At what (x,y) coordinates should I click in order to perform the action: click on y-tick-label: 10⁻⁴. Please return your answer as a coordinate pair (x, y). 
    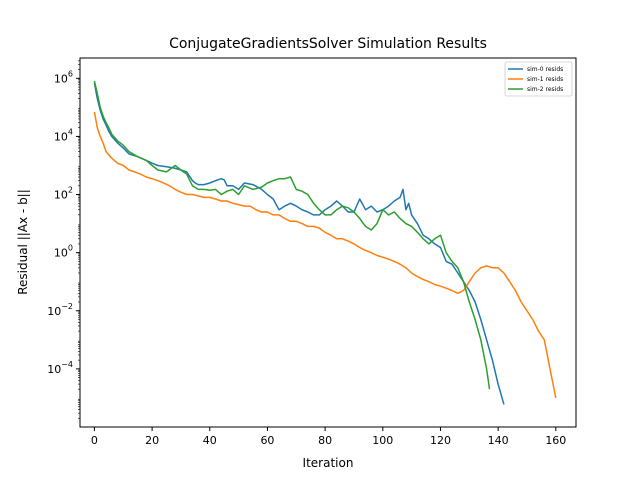
    Looking at the image, I should click on (60, 368).